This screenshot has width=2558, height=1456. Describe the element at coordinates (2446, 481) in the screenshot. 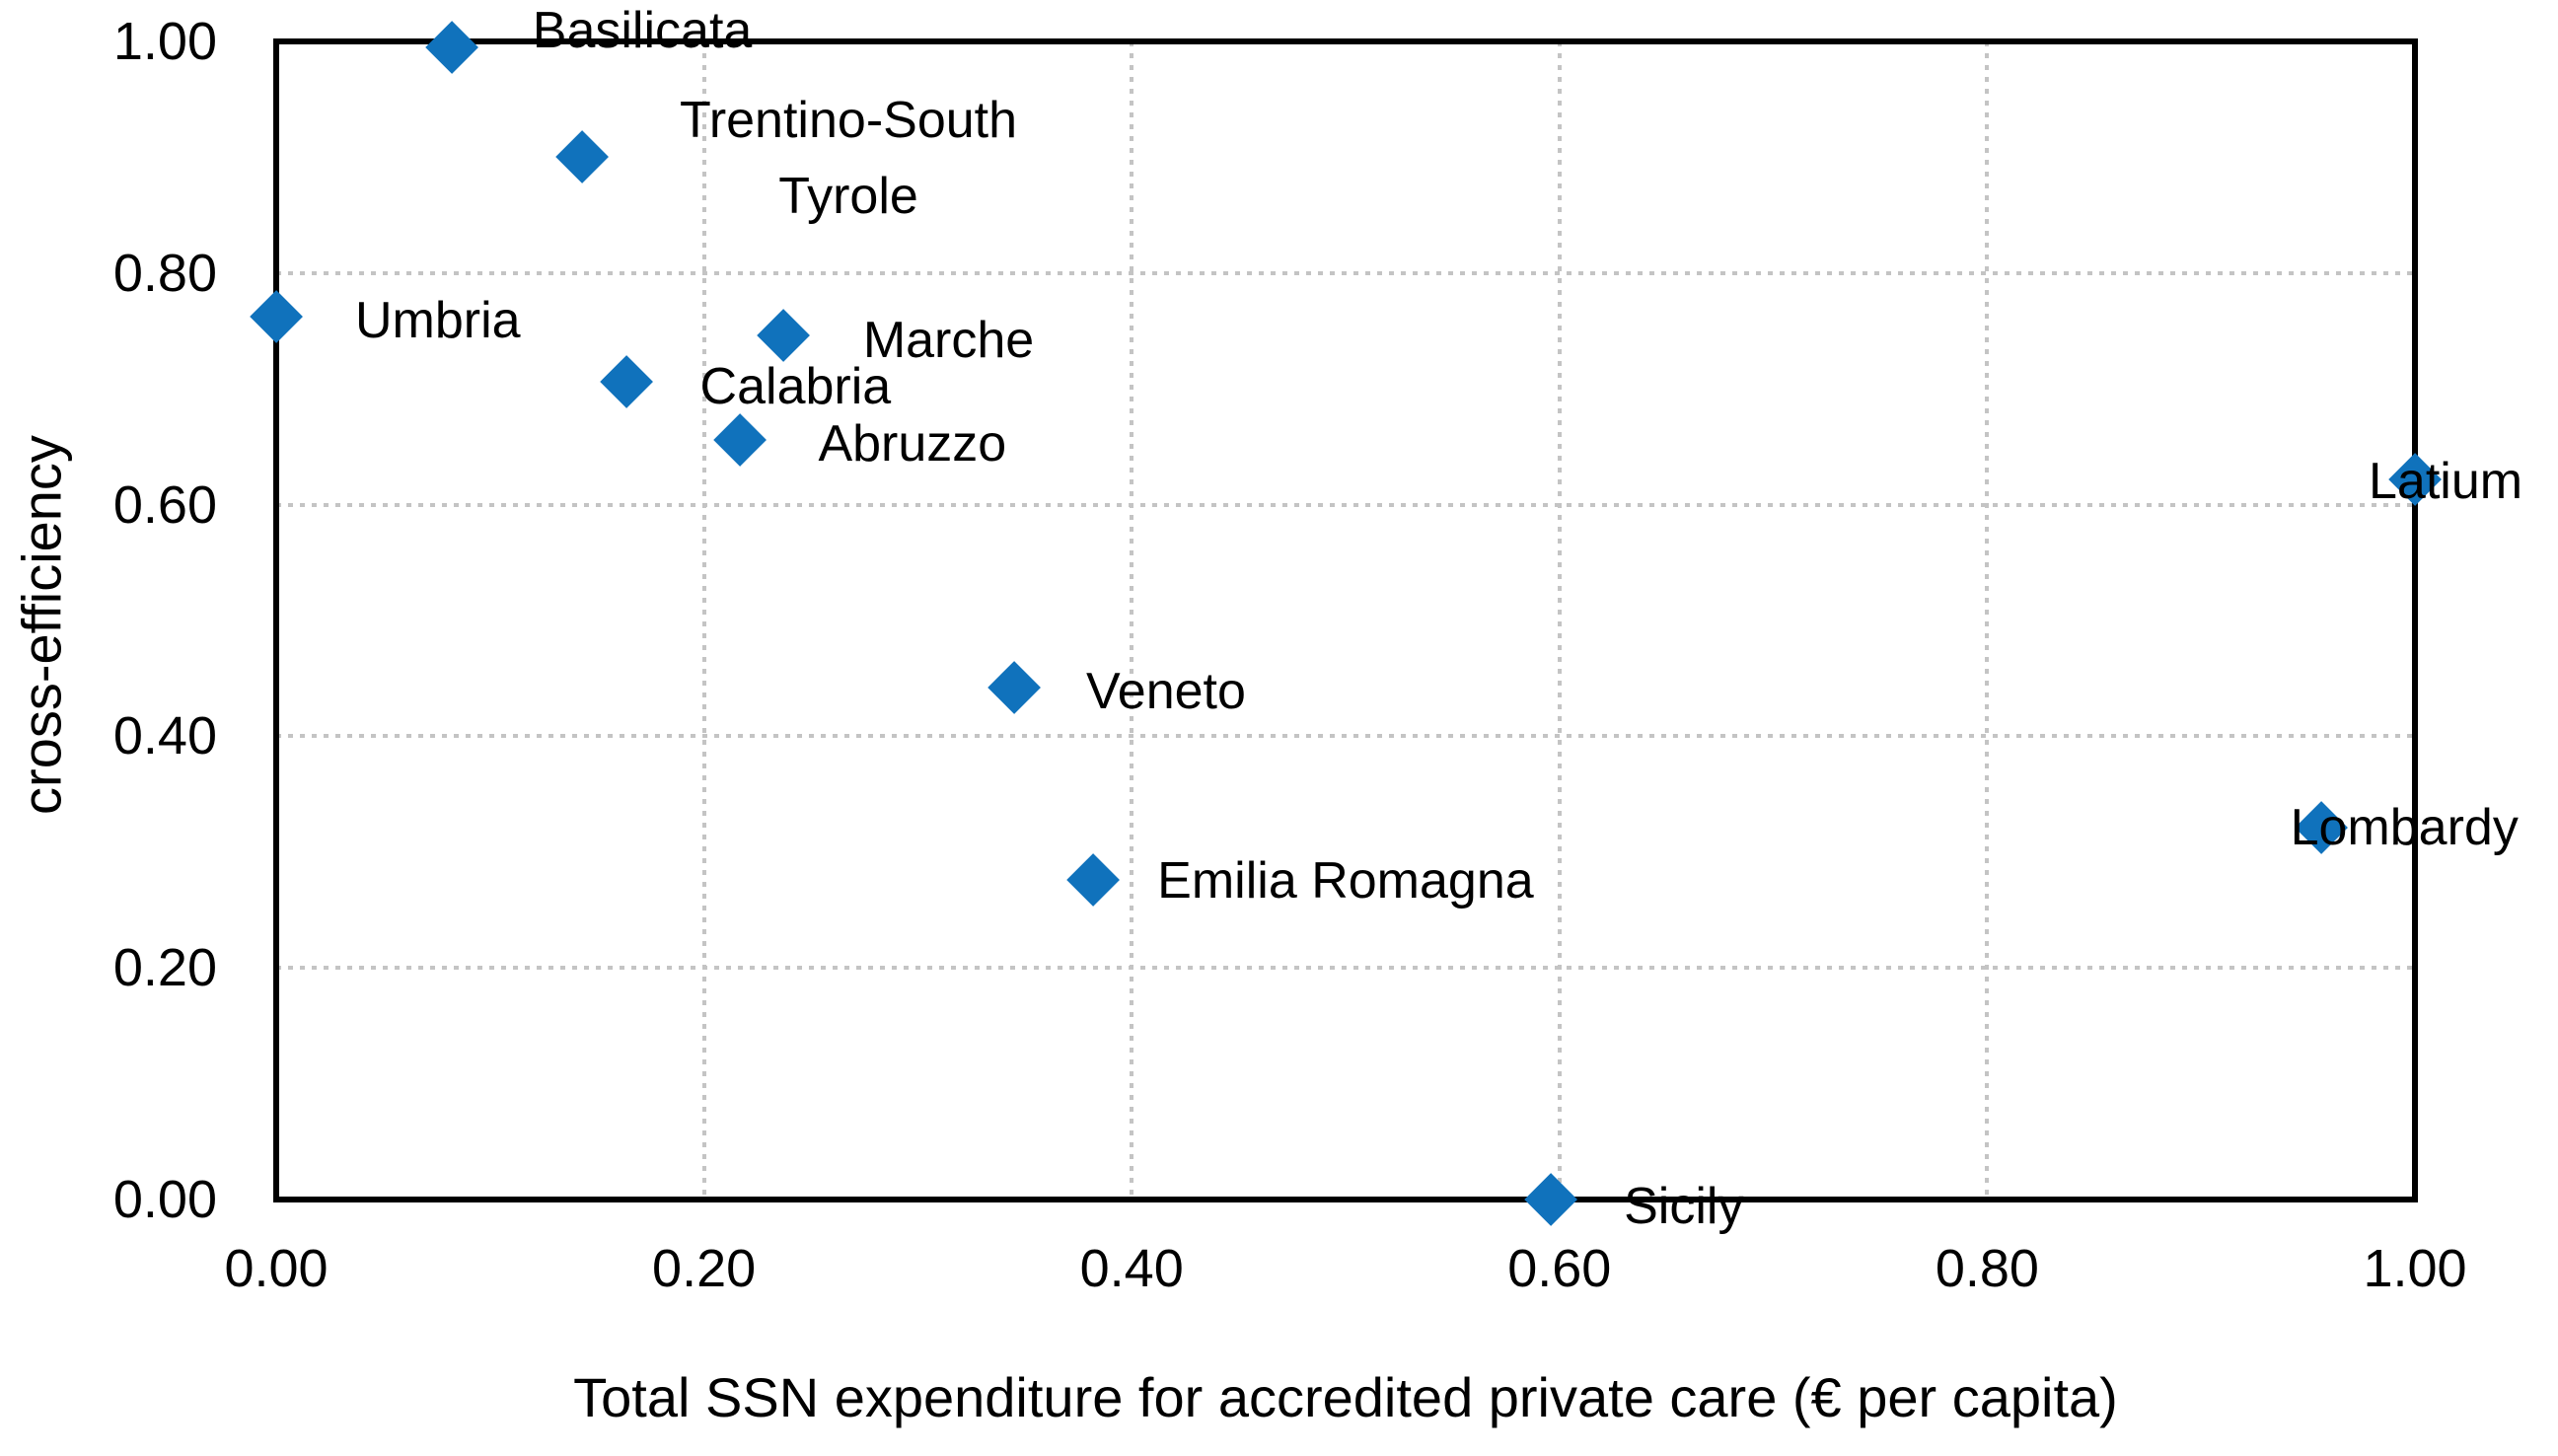

I see `data-point-label: Latium` at that location.